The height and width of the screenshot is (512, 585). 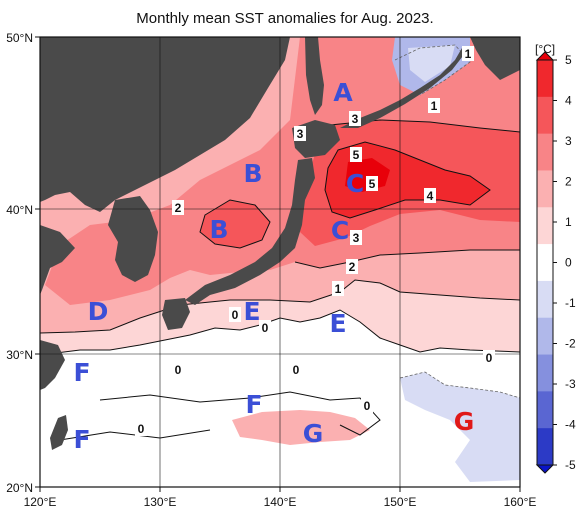 What do you see at coordinates (568, 101) in the screenshot?
I see `colorbar-tick-label: 4` at bounding box center [568, 101].